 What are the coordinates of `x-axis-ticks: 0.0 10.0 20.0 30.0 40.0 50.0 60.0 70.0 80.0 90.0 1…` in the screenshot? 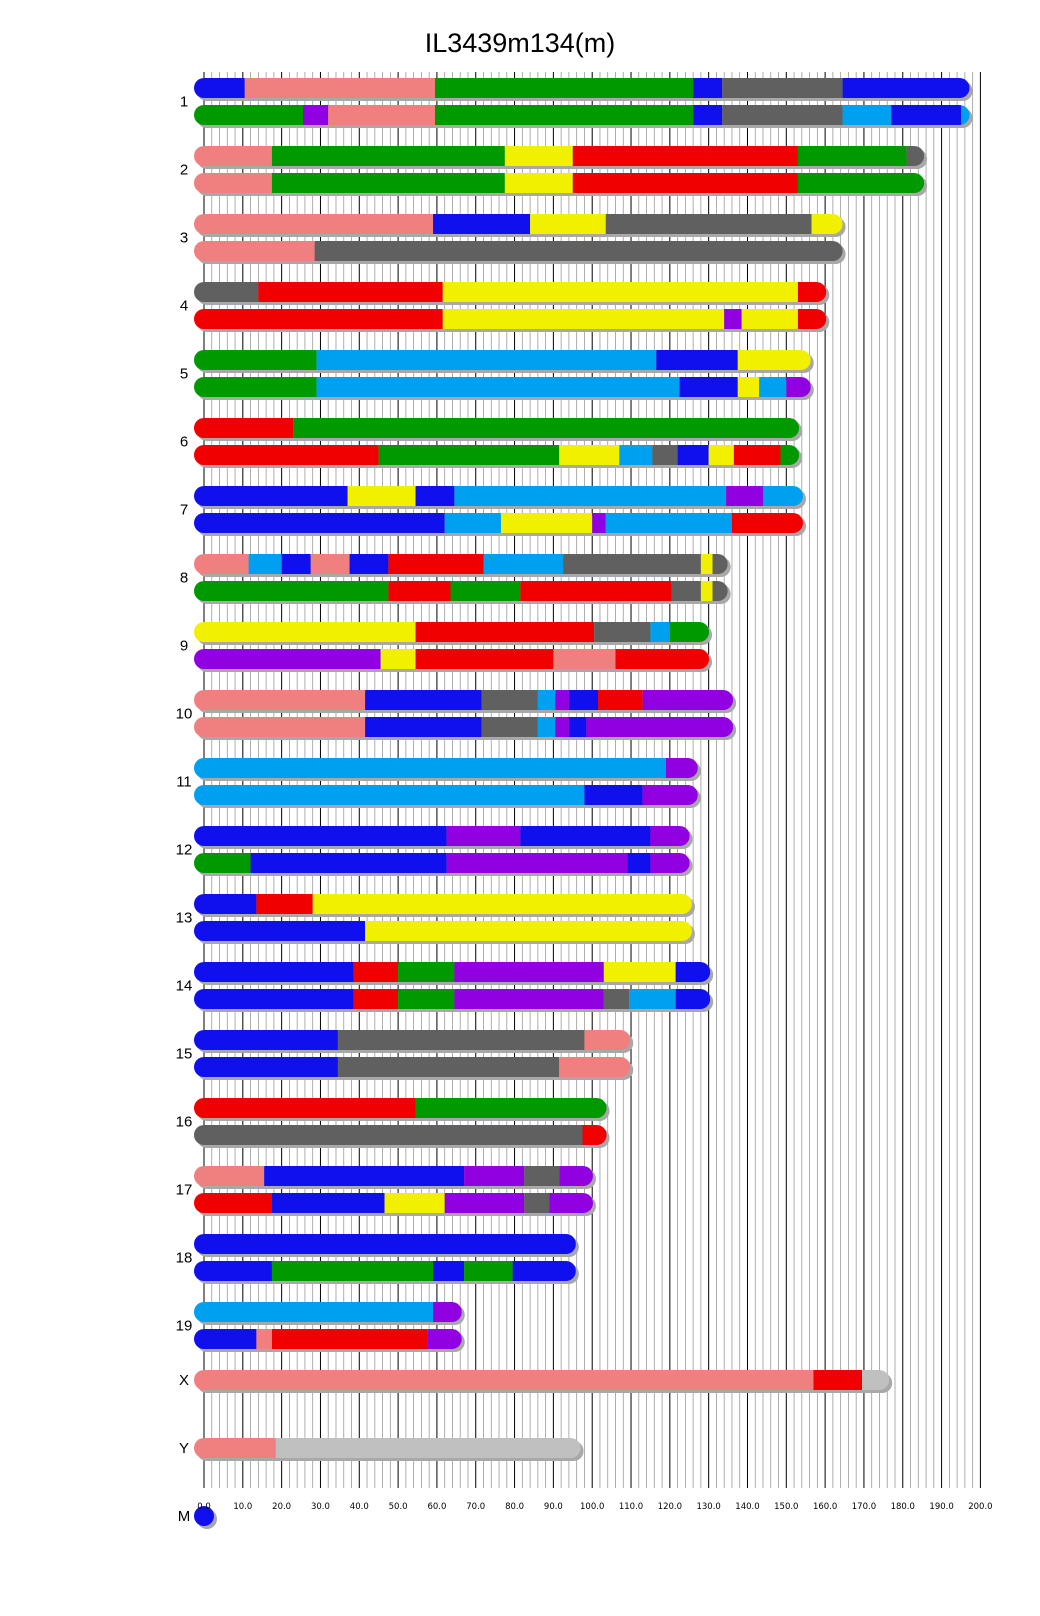 It's located at (594, 1507).